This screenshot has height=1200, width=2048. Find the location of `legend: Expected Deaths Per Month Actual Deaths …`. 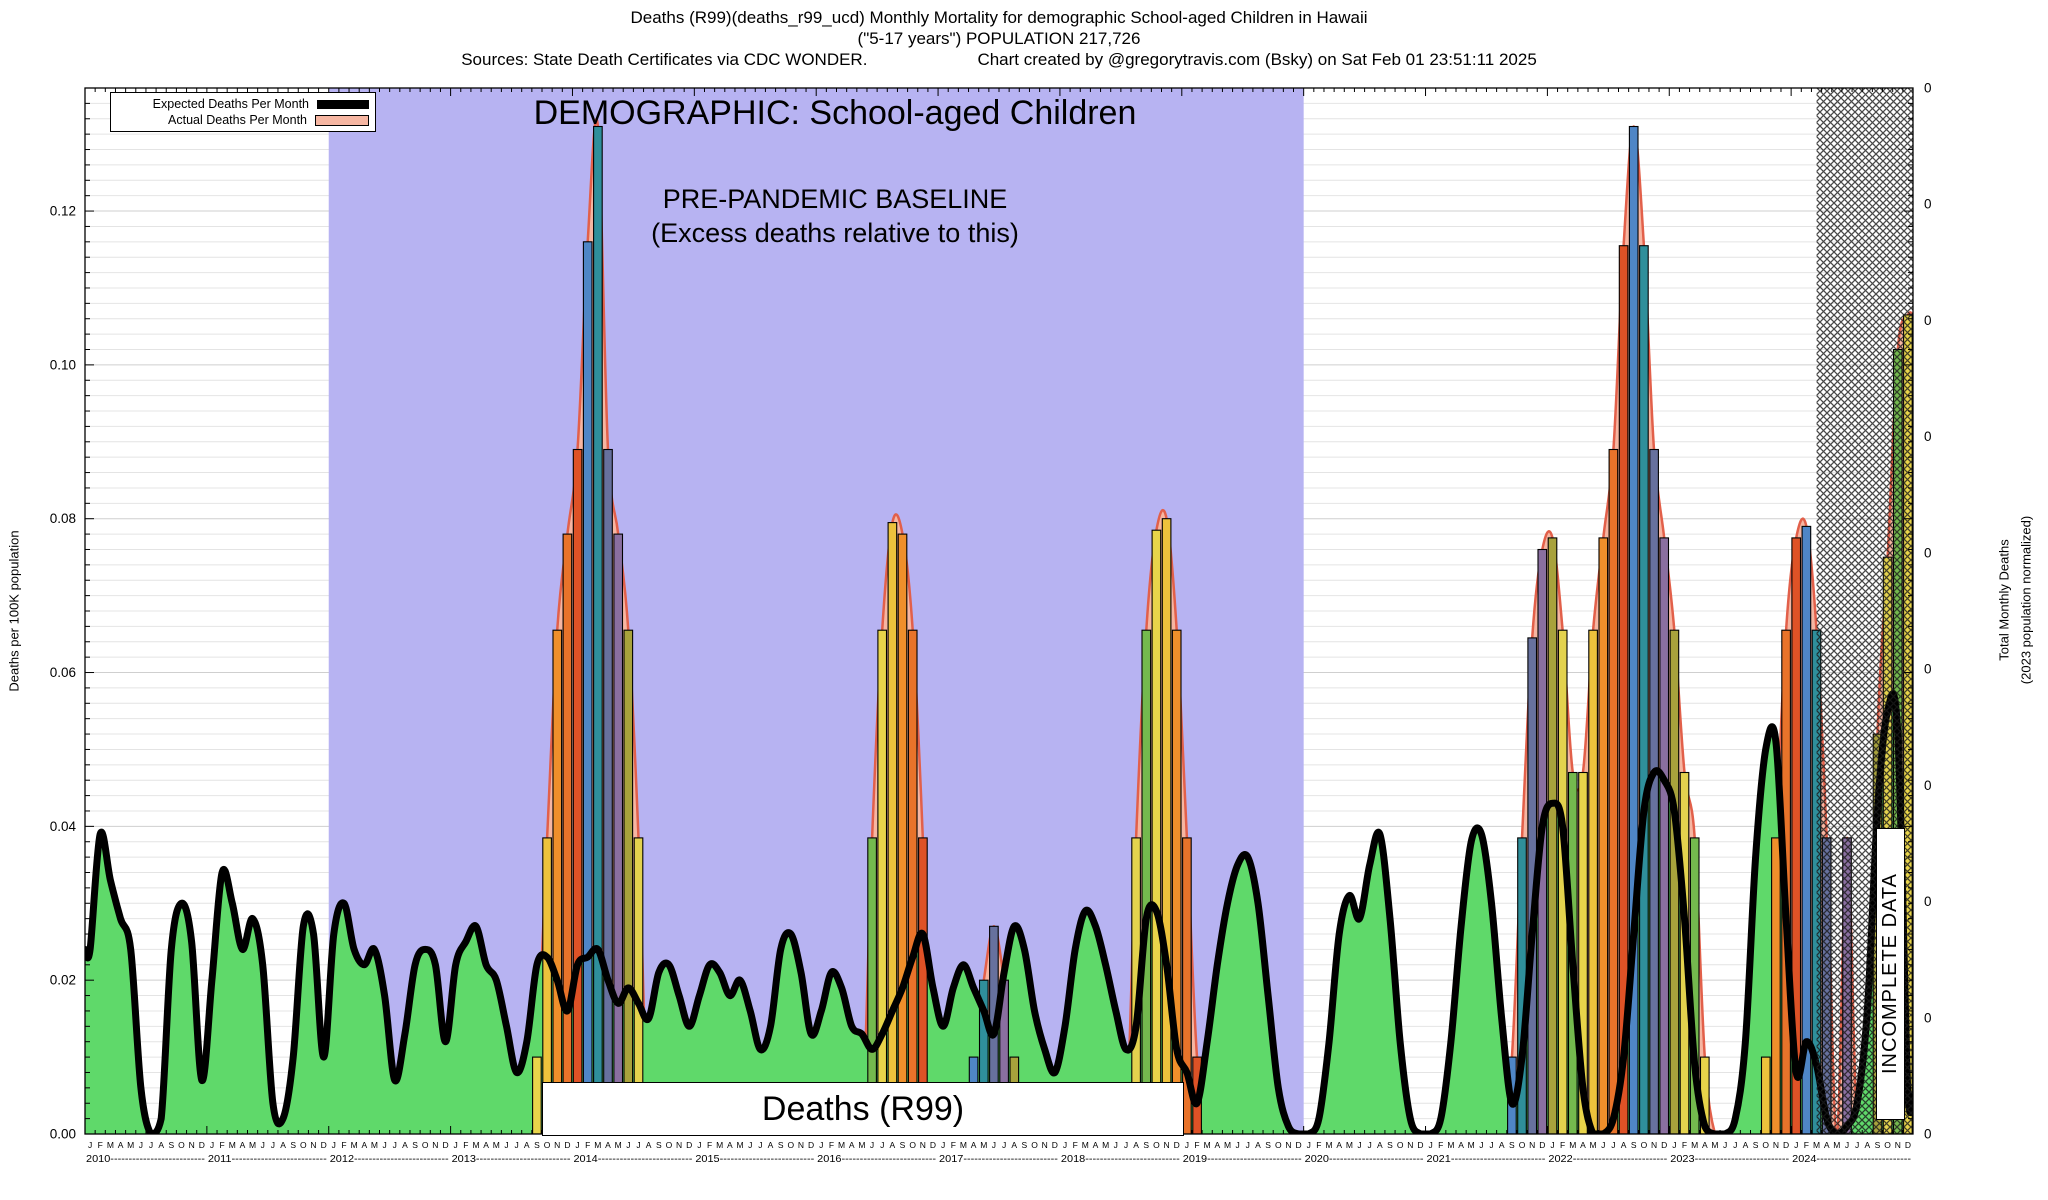

legend: Expected Deaths Per Month Actual Deaths … is located at coordinates (243, 112).